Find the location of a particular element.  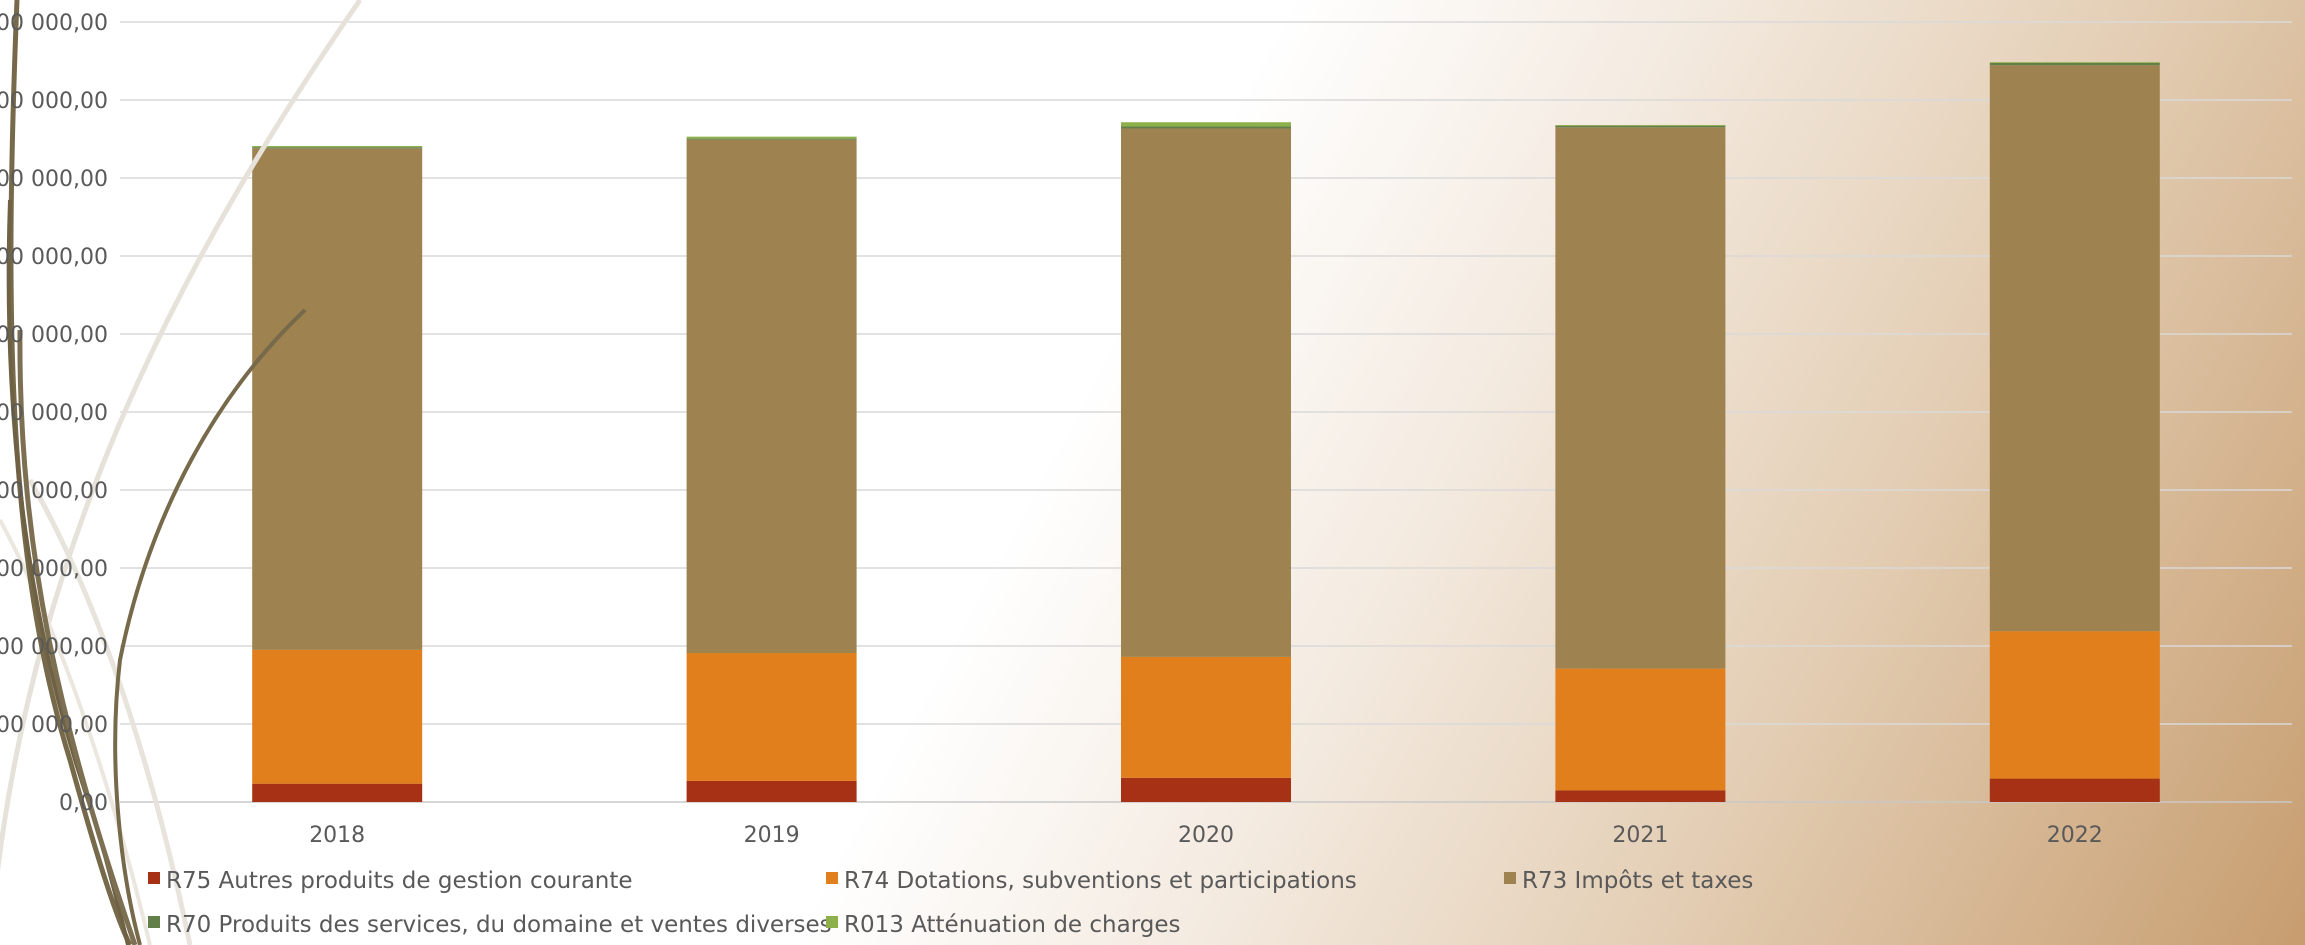

x-tick-label: 2019 is located at coordinates (772, 835).